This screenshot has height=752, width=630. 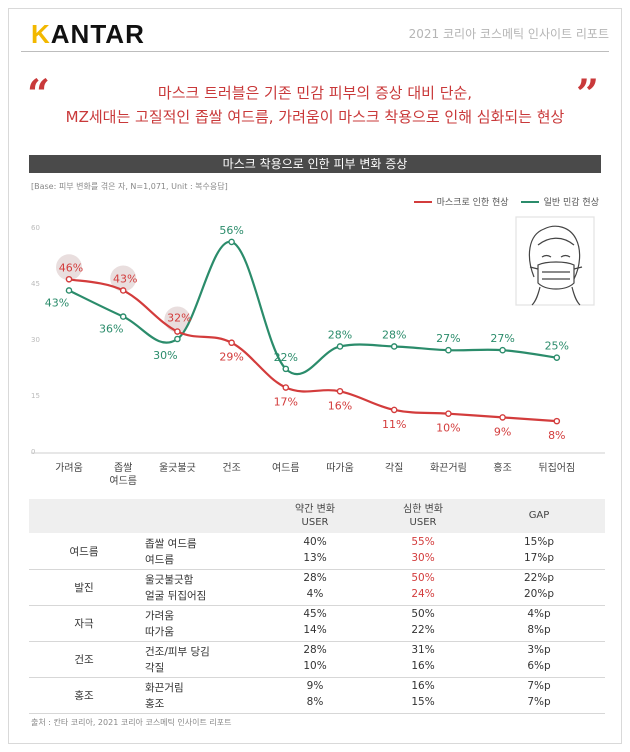 I want to click on data-label-mask: 17%, so click(x=286, y=402).